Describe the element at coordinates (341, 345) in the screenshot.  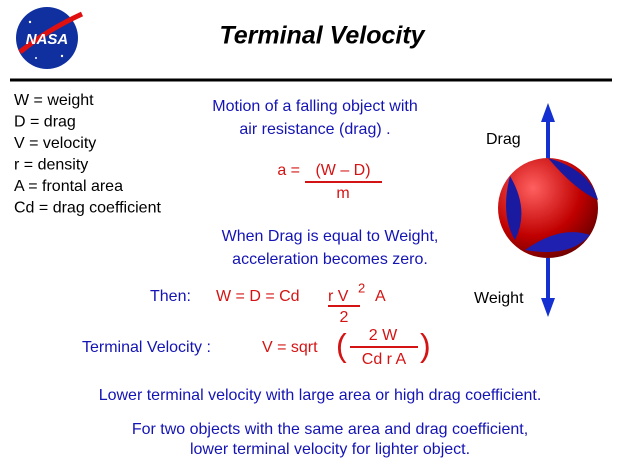
I see `paren: (` at that location.